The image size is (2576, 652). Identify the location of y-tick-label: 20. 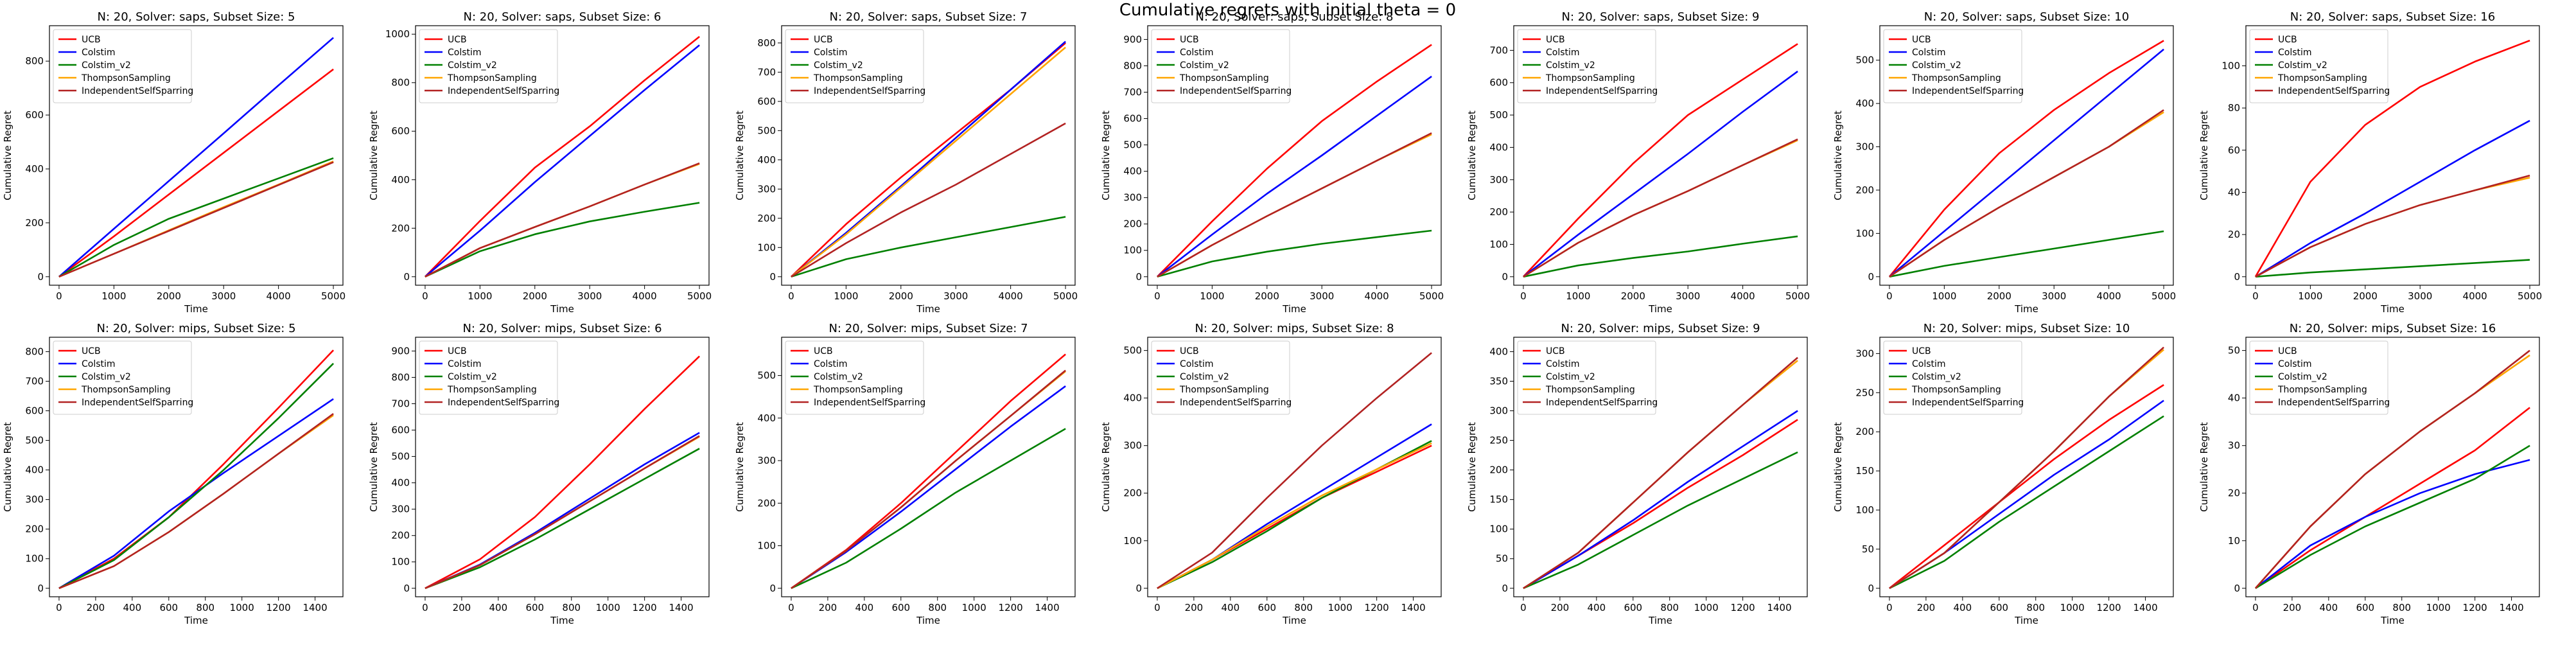
(2234, 234).